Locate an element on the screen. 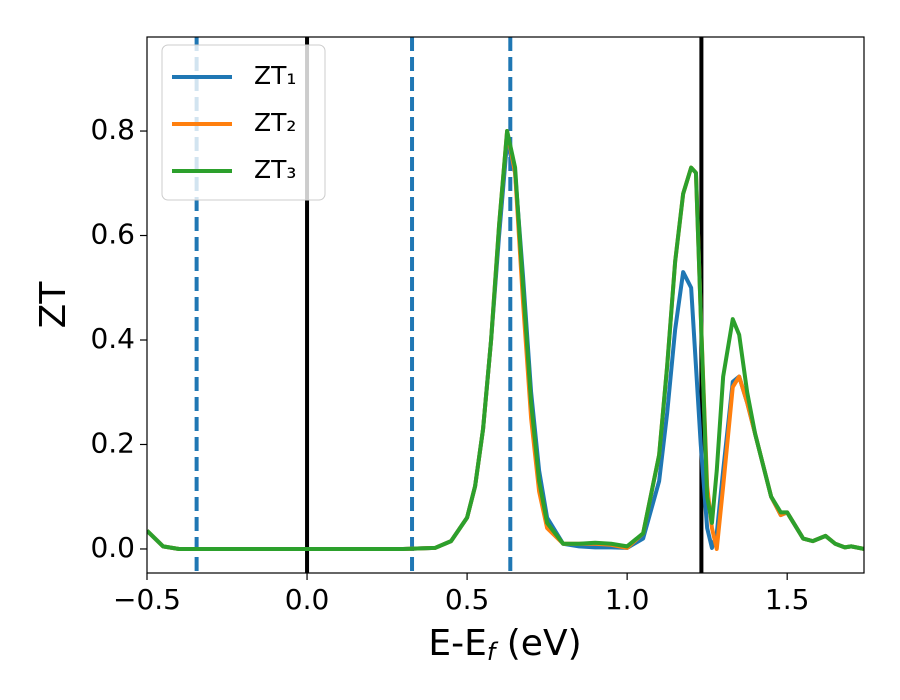 The height and width of the screenshot is (700, 900). x-tick-label: −0.5 is located at coordinates (147, 599).